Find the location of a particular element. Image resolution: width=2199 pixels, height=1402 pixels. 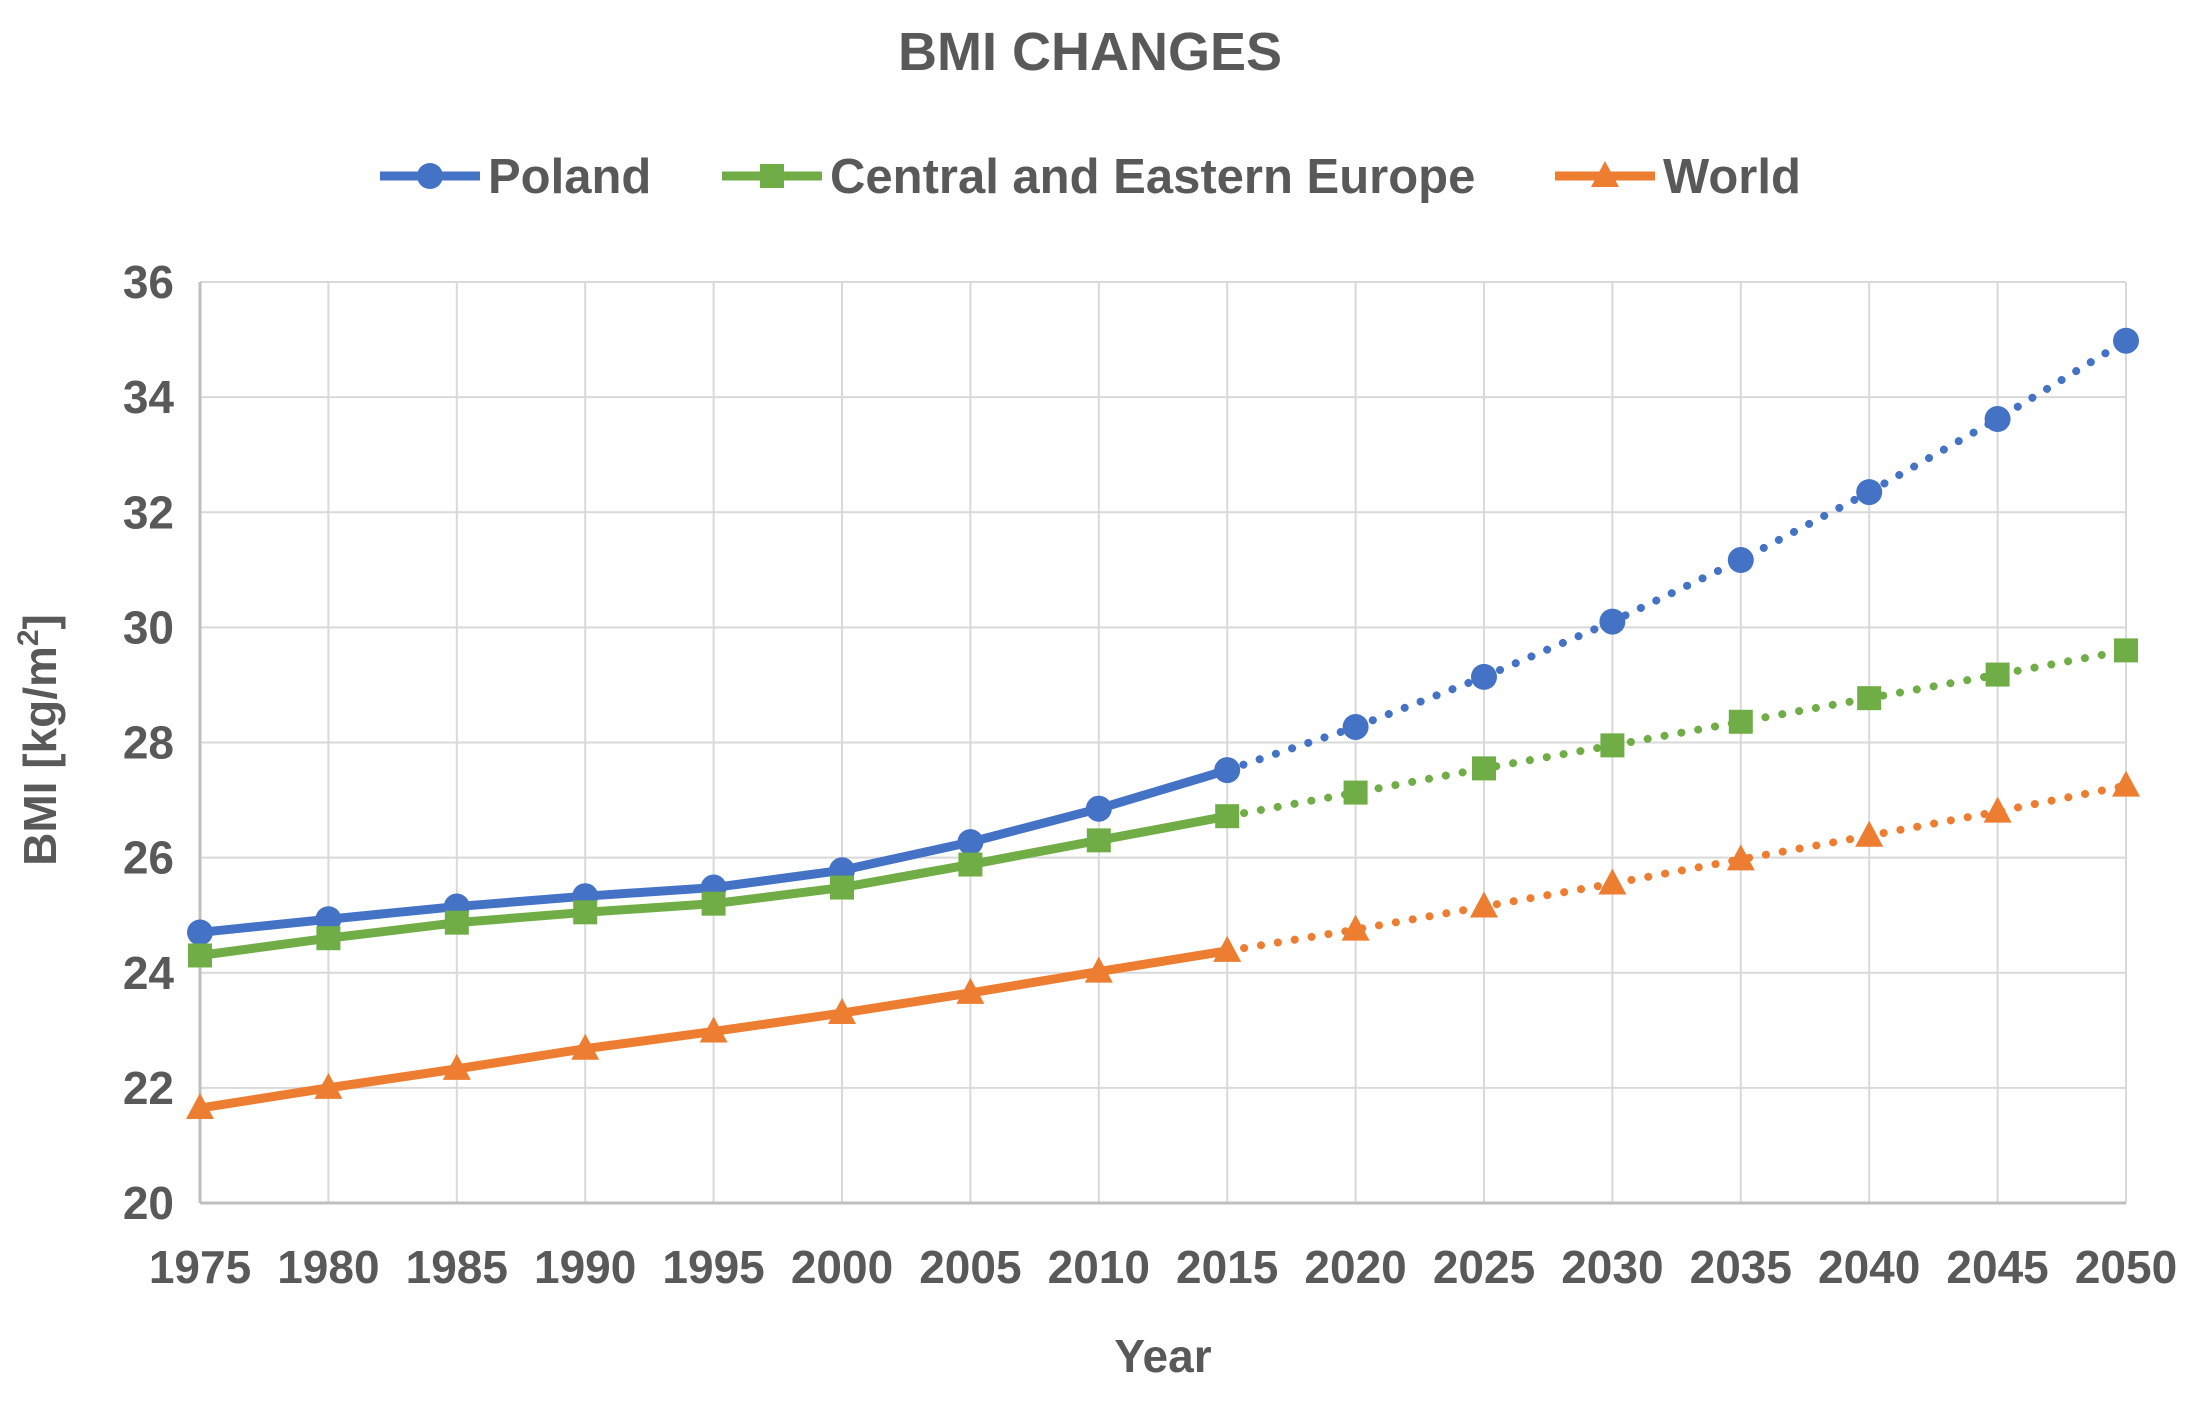

x-tick-label: 1975 is located at coordinates (200, 1267).